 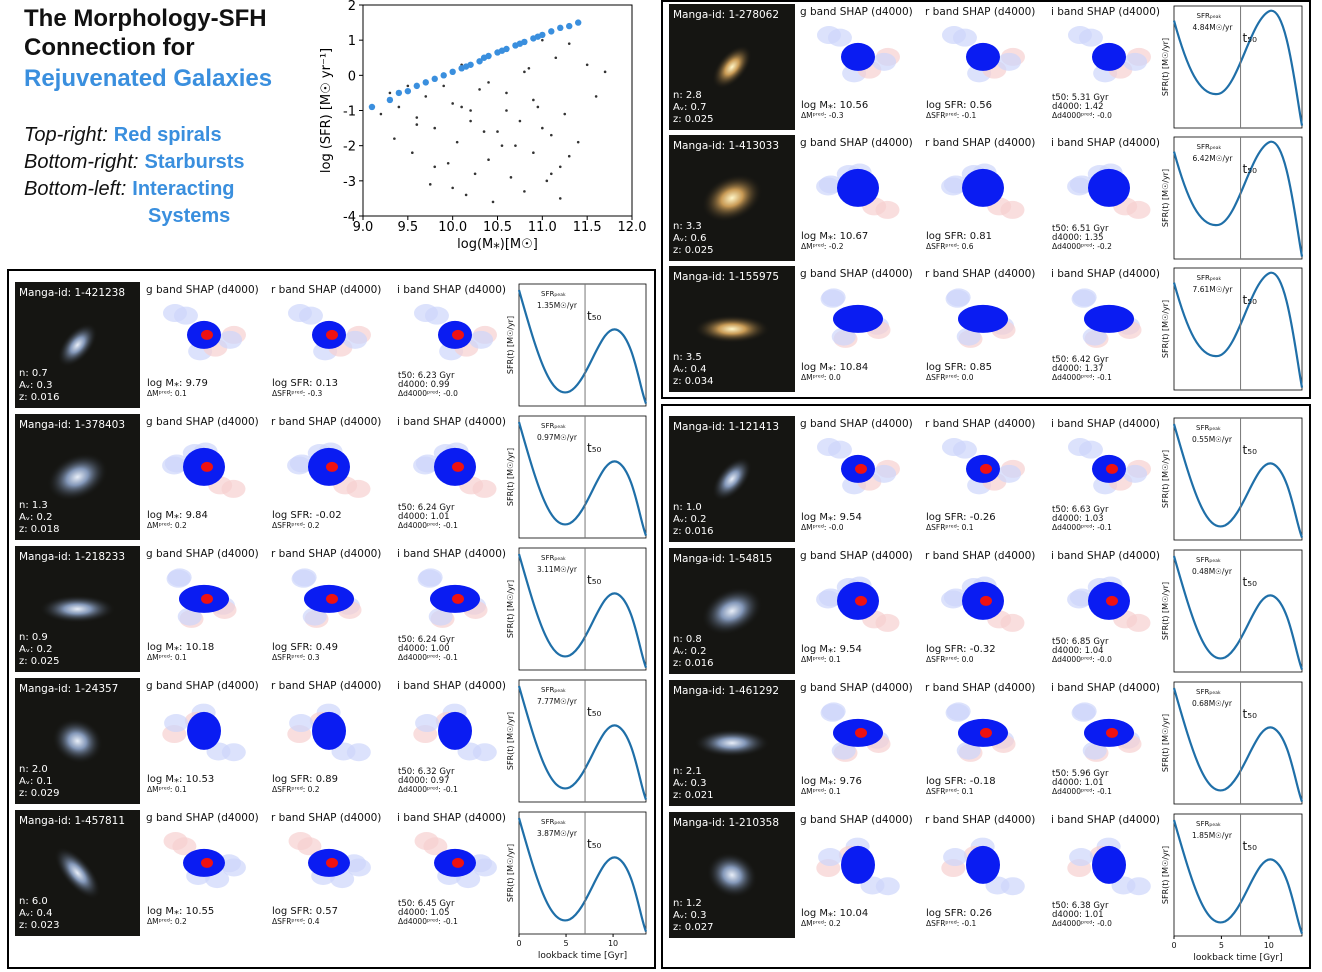 What do you see at coordinates (542, 227) in the screenshot?
I see `x-tick-label: 11.0` at bounding box center [542, 227].